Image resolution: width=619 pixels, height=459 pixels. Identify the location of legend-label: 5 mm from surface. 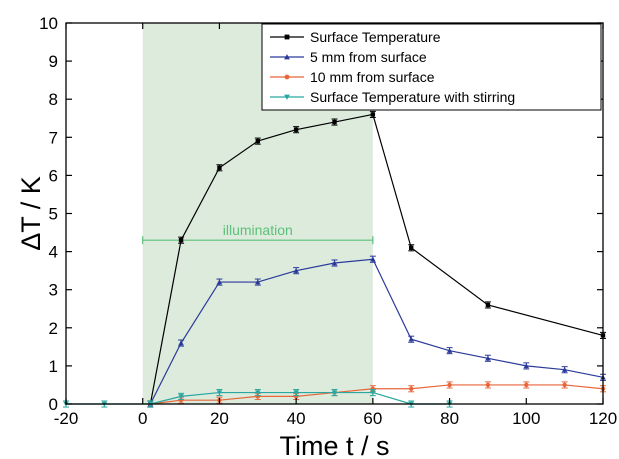
(368, 57).